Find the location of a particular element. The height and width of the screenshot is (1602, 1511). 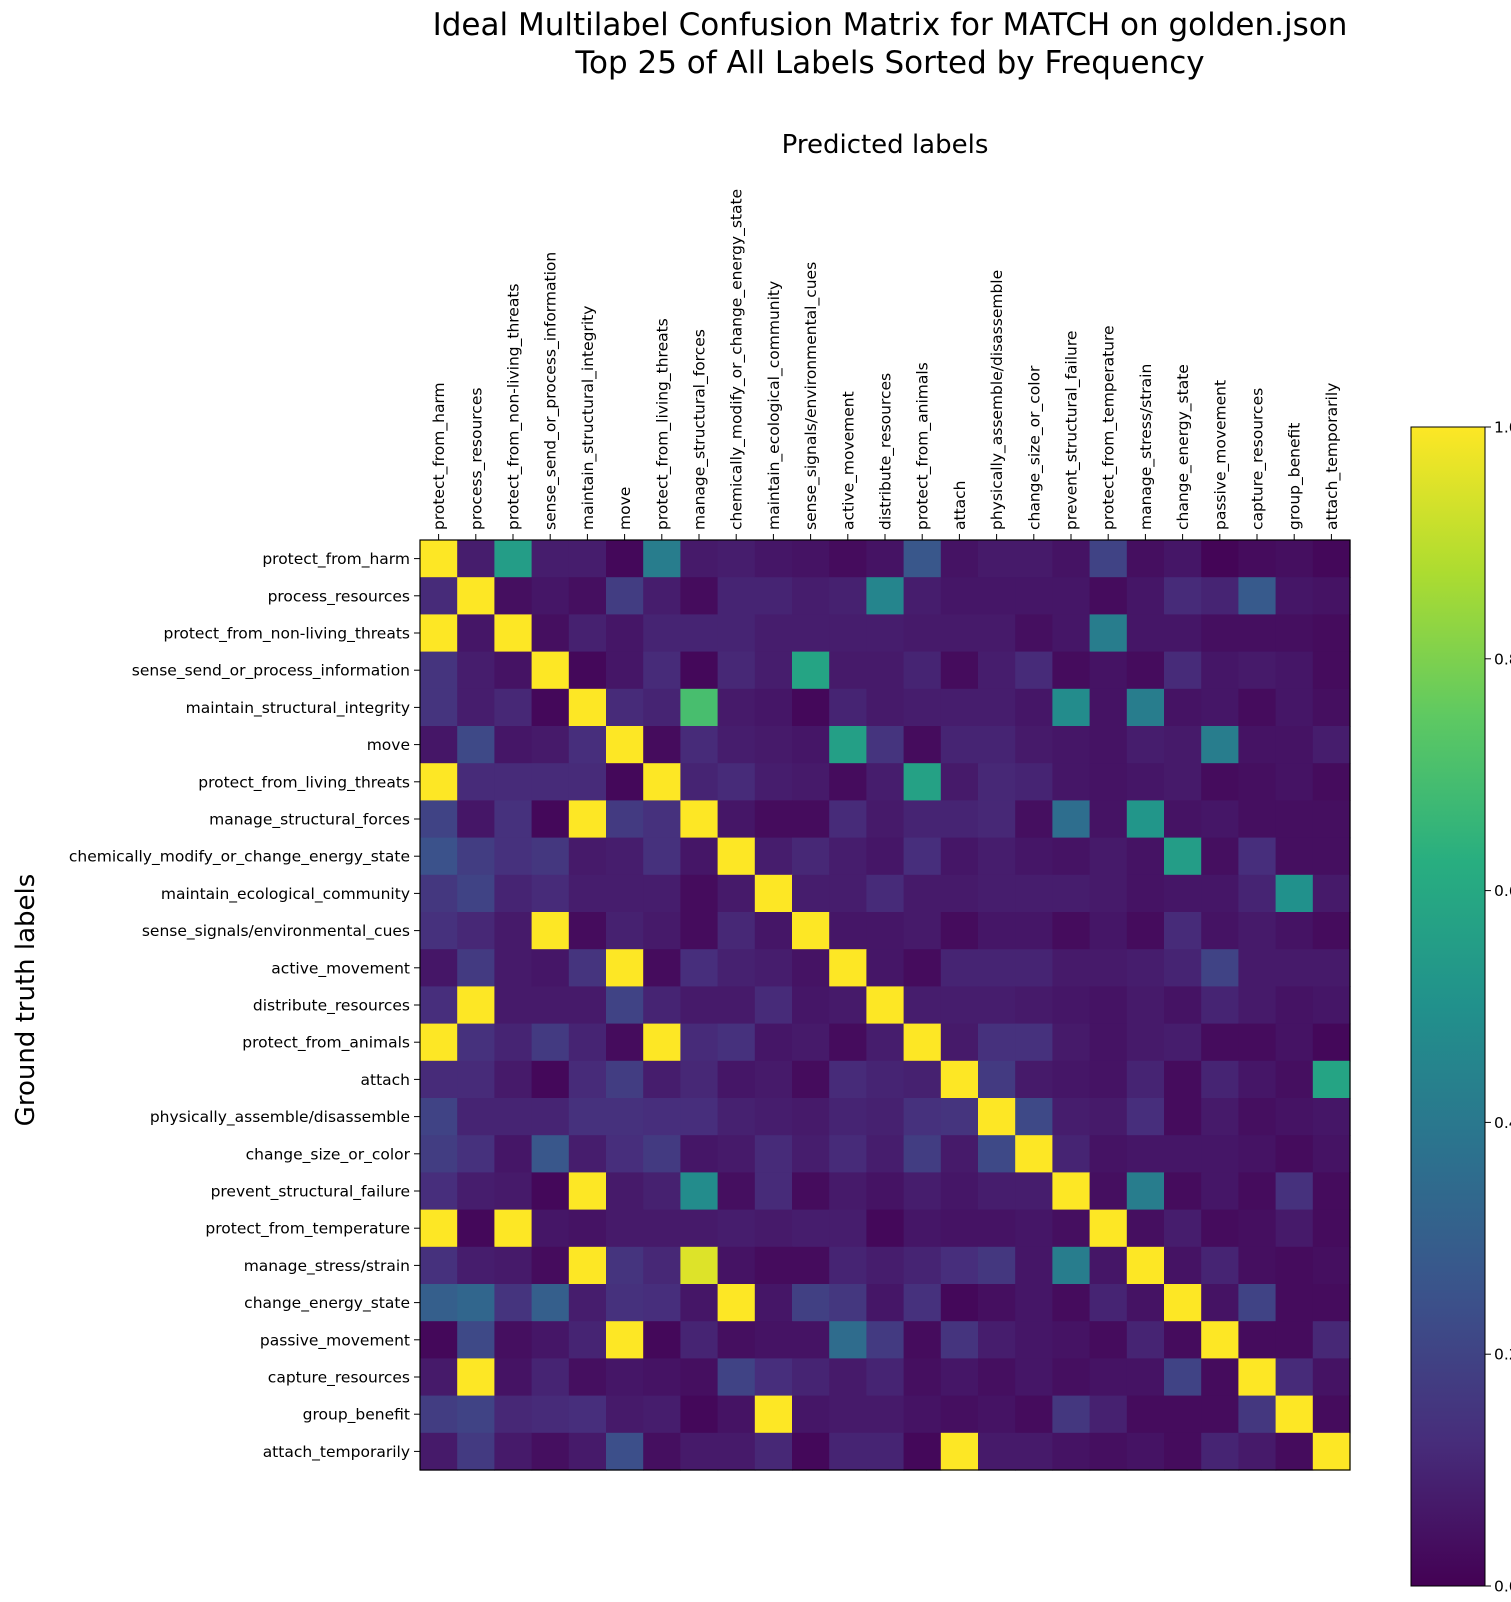

x-tick-label: manage_stress/strain is located at coordinates (1146, 447).